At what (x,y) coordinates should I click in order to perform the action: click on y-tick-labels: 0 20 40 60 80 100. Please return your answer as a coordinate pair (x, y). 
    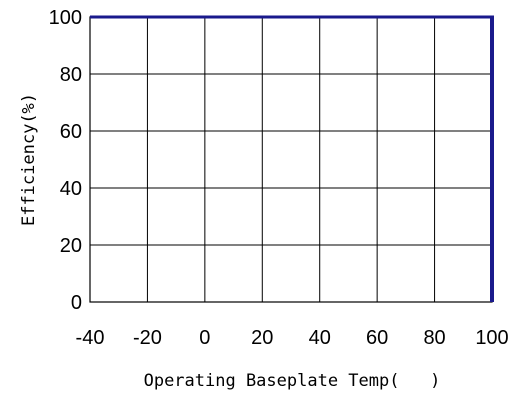
    Looking at the image, I should click on (65, 160).